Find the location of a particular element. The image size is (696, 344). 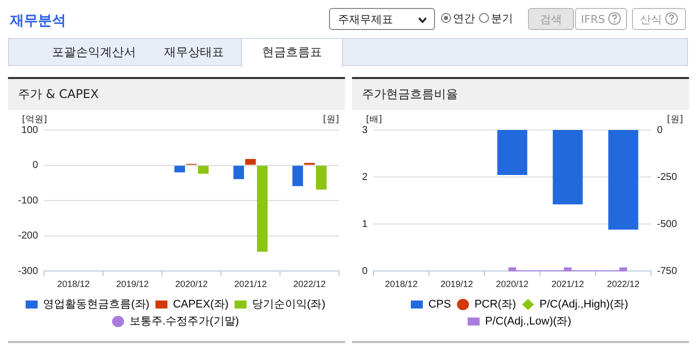

text: 현금흐름표 is located at coordinates (292, 53).